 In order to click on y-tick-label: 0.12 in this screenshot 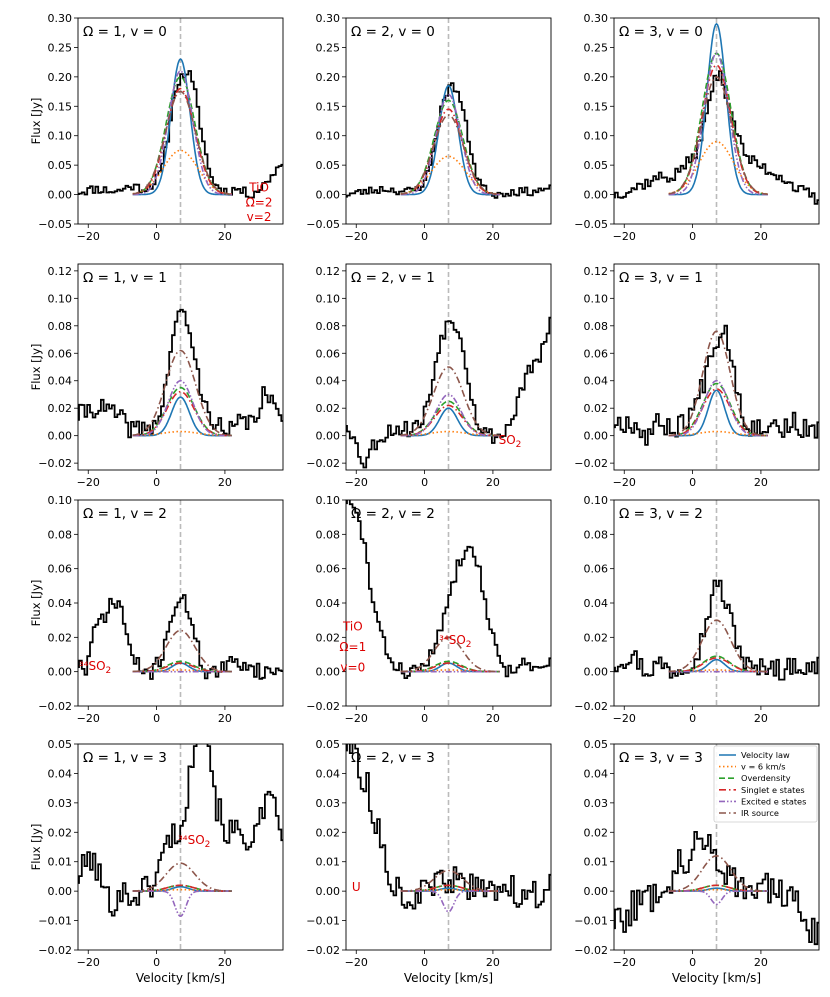, I will do `click(596, 271)`.